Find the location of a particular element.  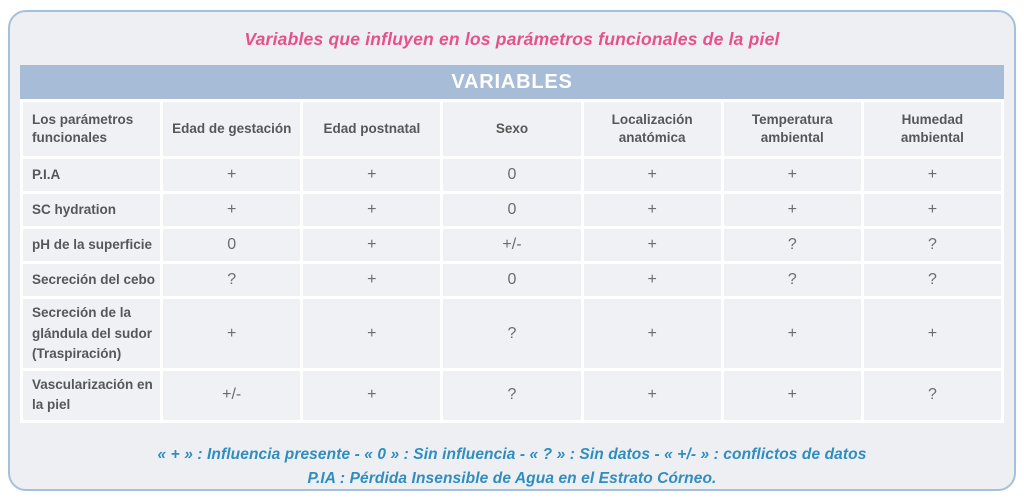

column-header-anatomic-location: Localización anatómica is located at coordinates (652, 129).